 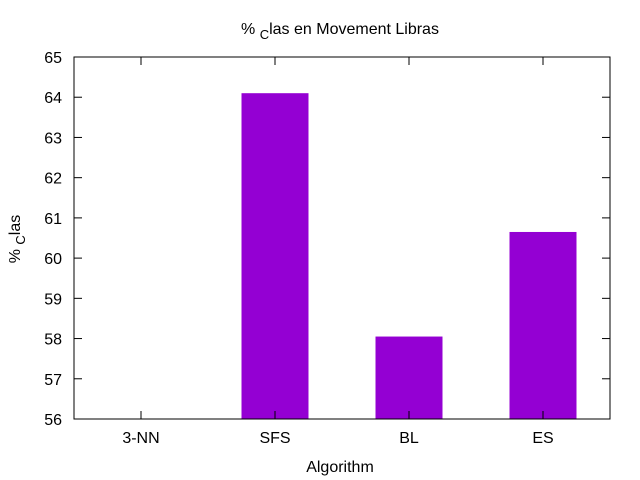 I want to click on title-subscript: C, so click(x=264, y=34).